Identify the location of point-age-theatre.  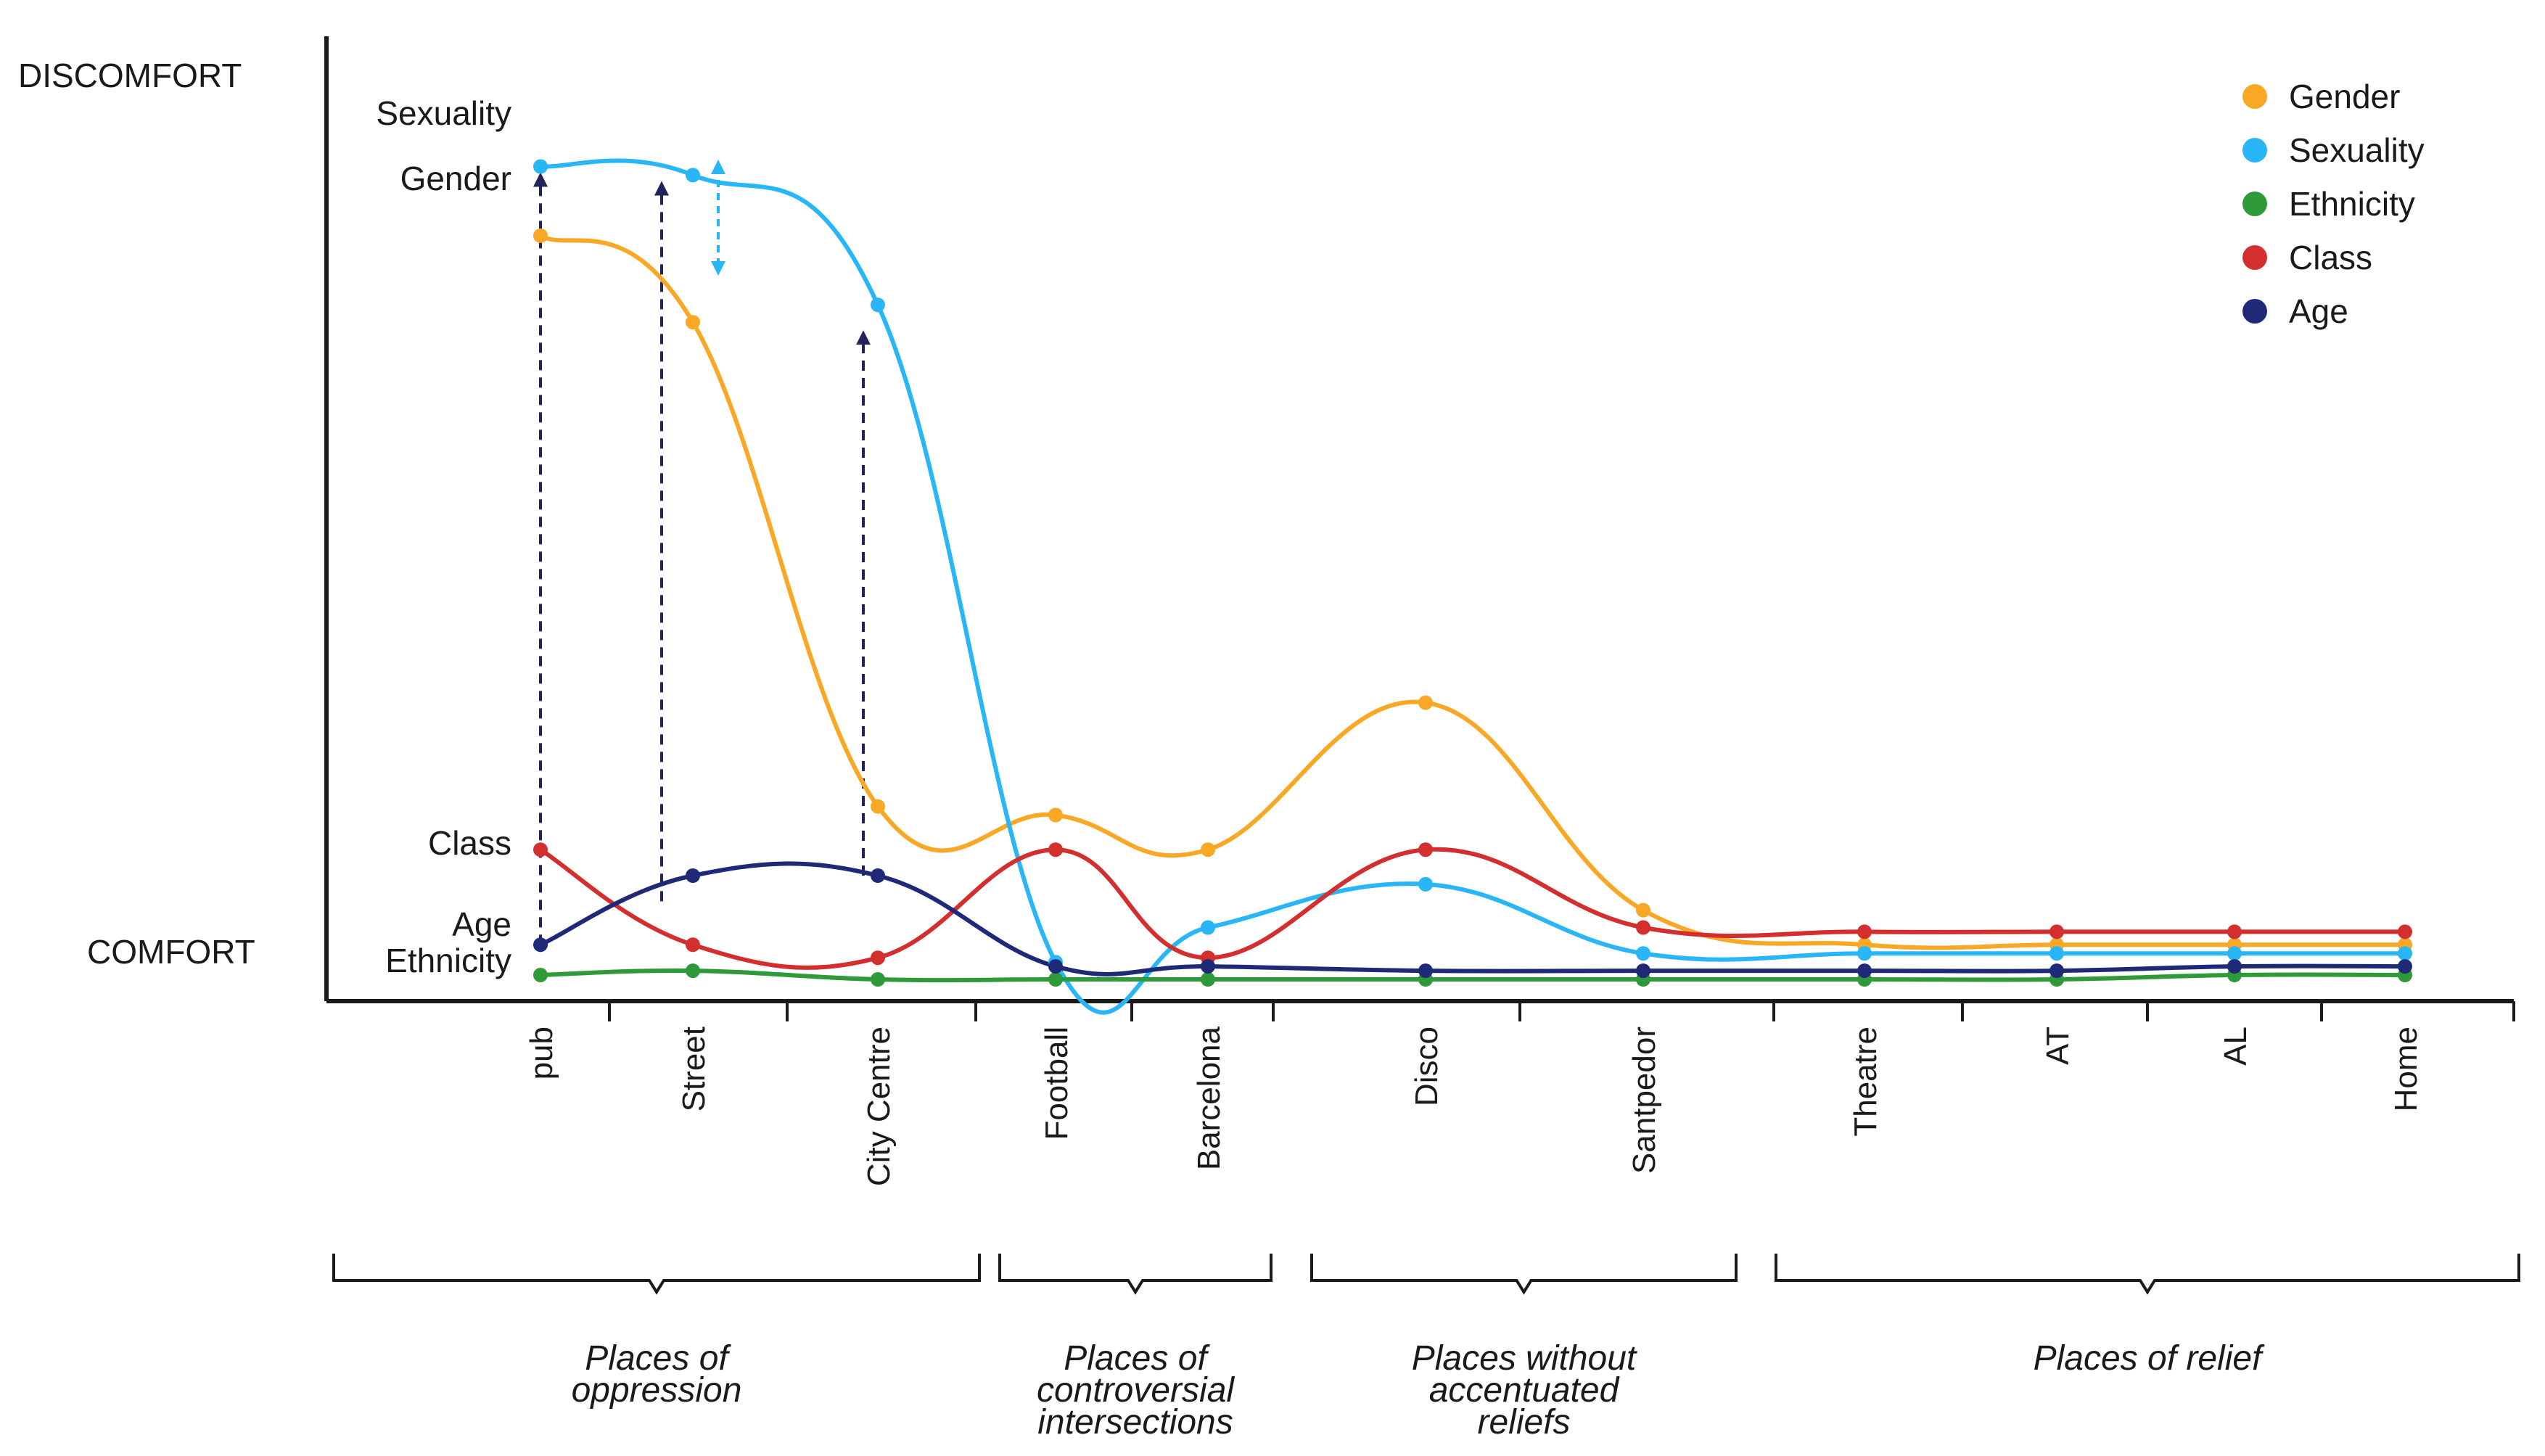
(1864, 971).